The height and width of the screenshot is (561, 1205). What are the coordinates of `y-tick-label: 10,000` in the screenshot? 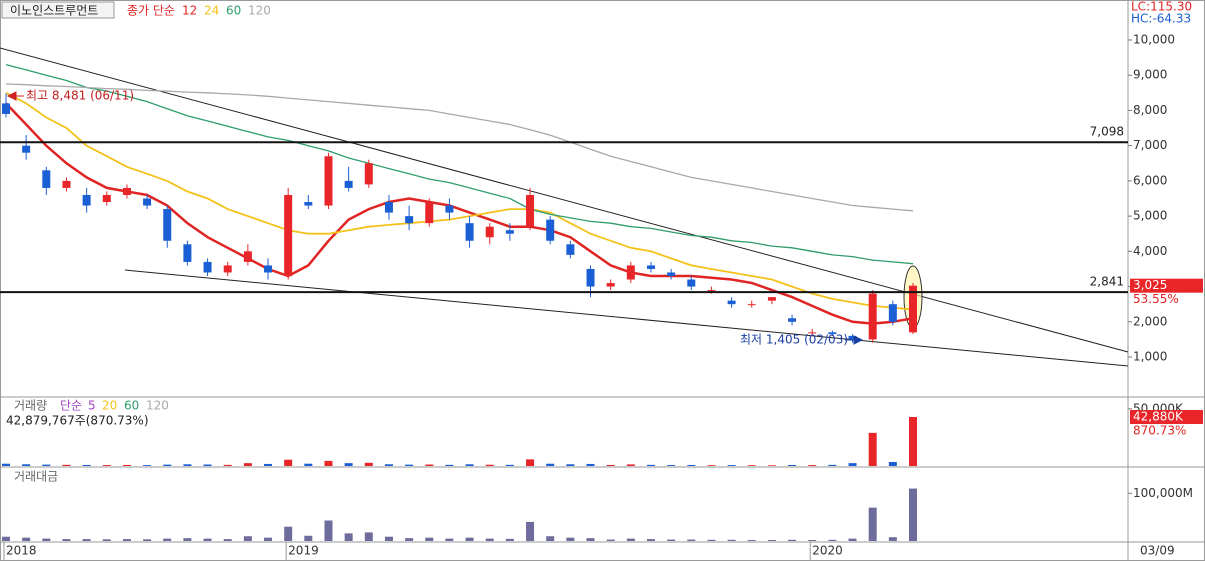 It's located at (1154, 39).